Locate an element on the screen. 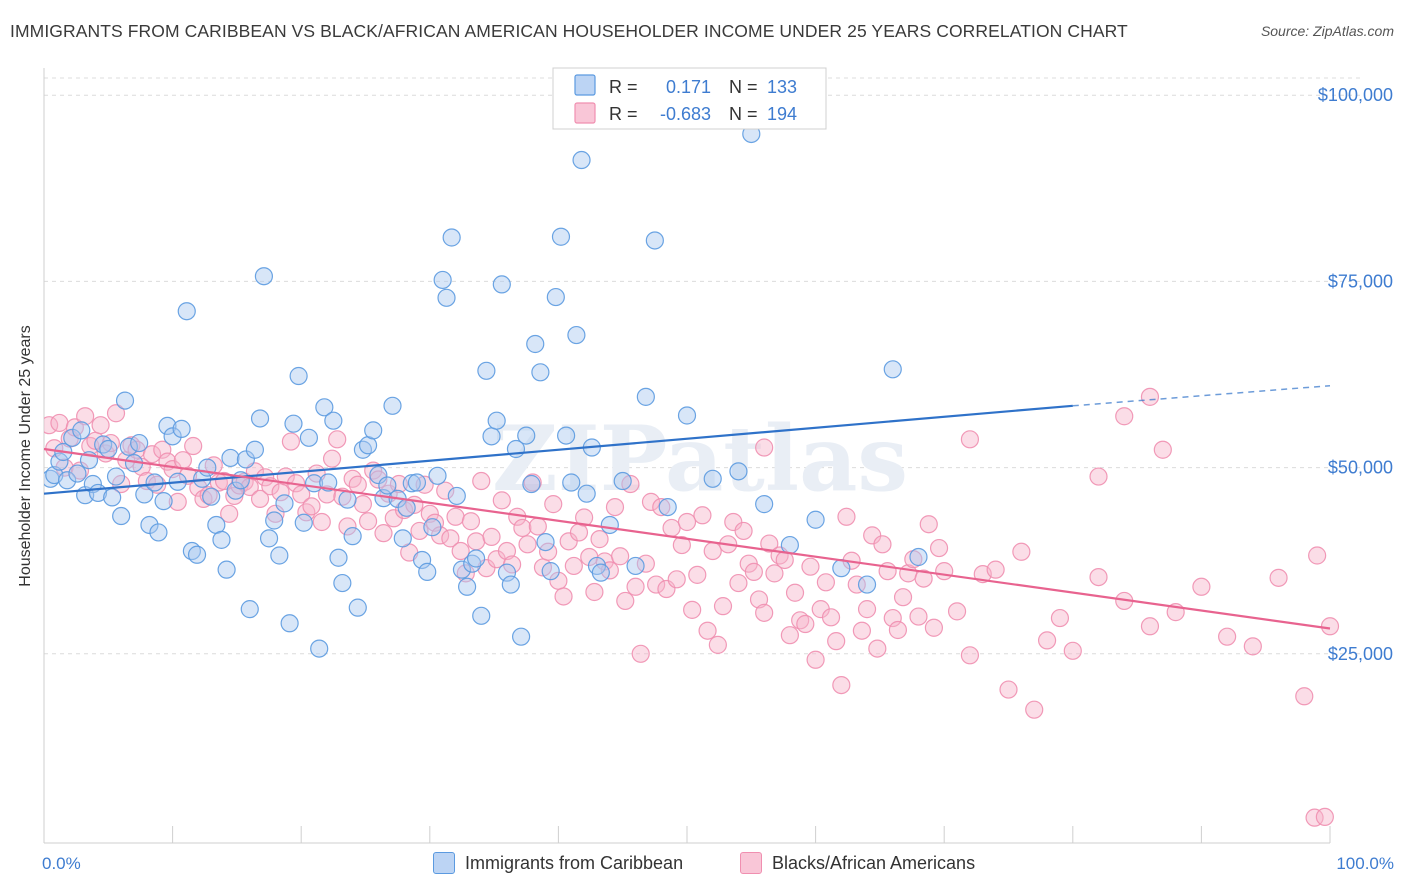  y-tick-label-1: $50,000 is located at coordinates (1360, 468).